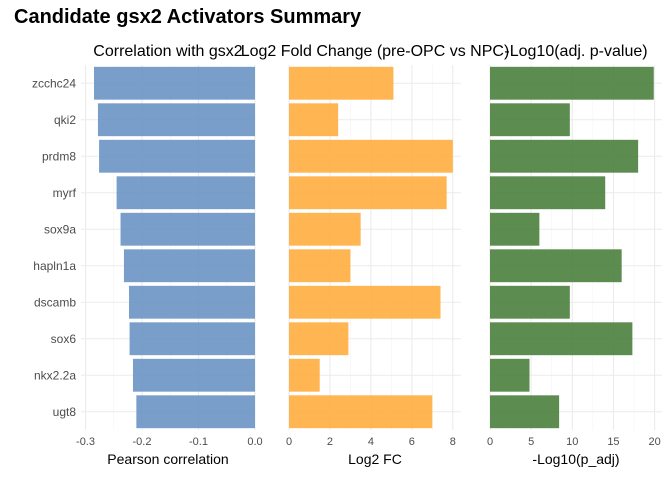  Describe the element at coordinates (65, 193) in the screenshot. I see `y-category-label: myrf` at that location.